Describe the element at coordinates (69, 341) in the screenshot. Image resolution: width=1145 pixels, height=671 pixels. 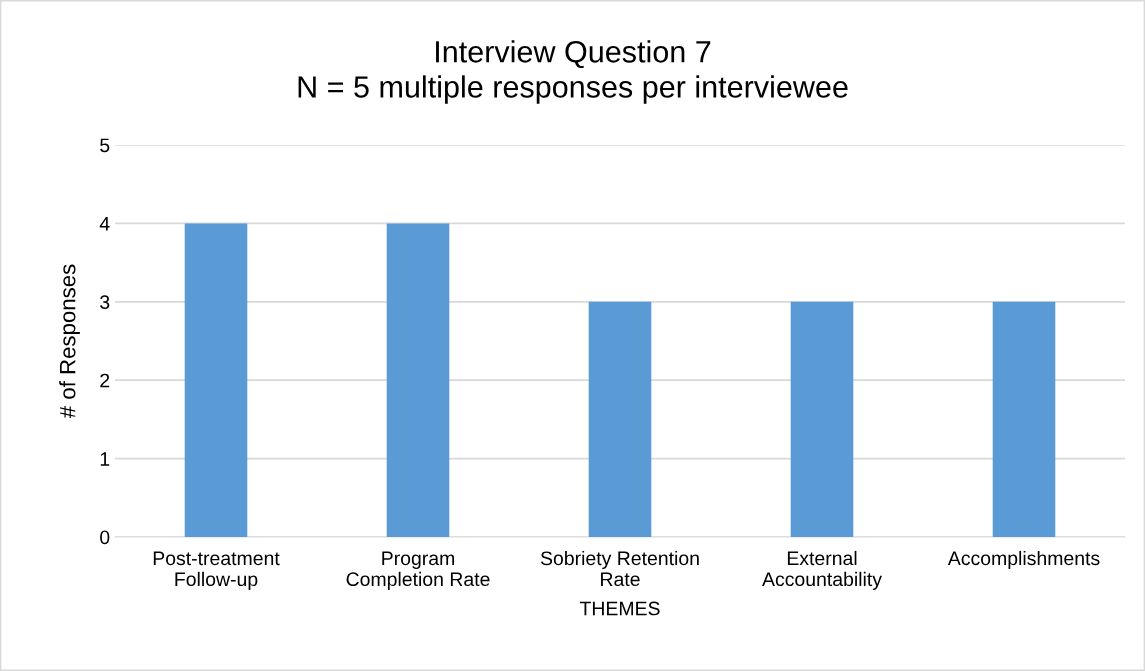
I see `y-axis-title: # of Responses` at that location.